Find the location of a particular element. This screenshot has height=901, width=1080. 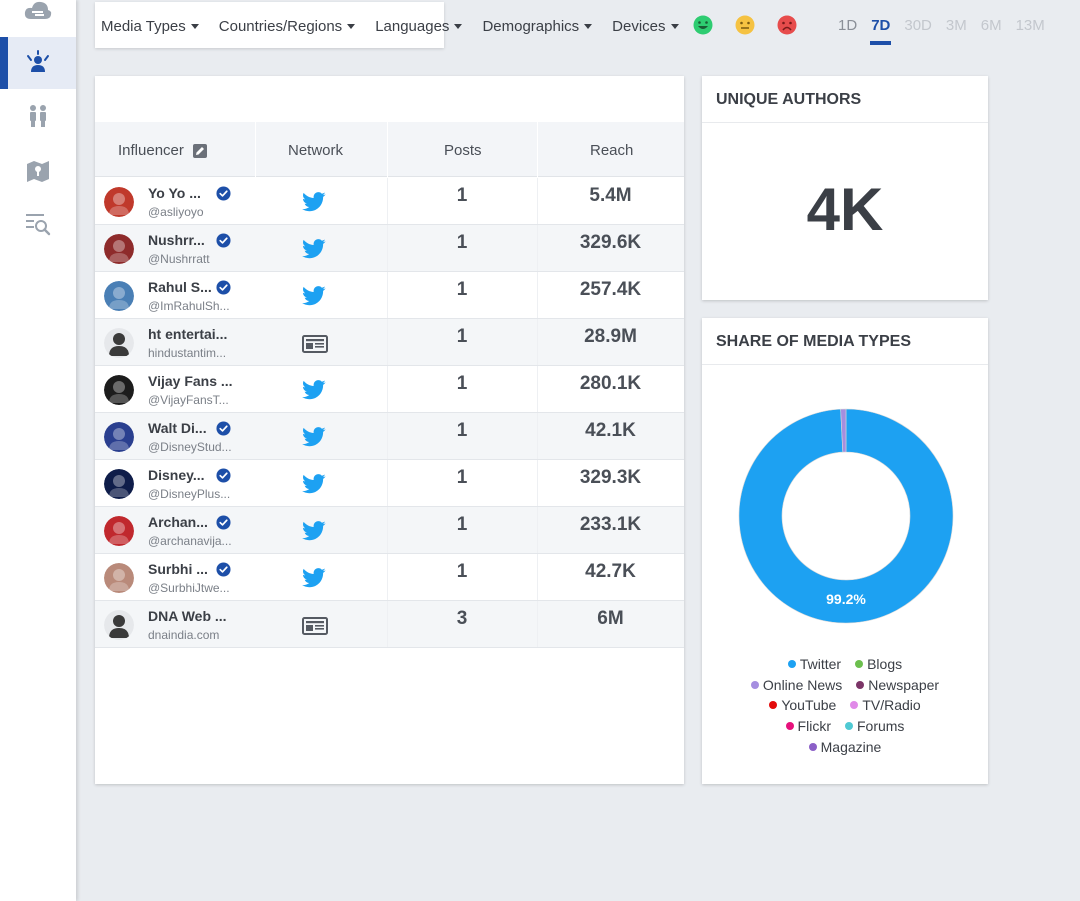

range-7d: 7D is located at coordinates (881, 31).